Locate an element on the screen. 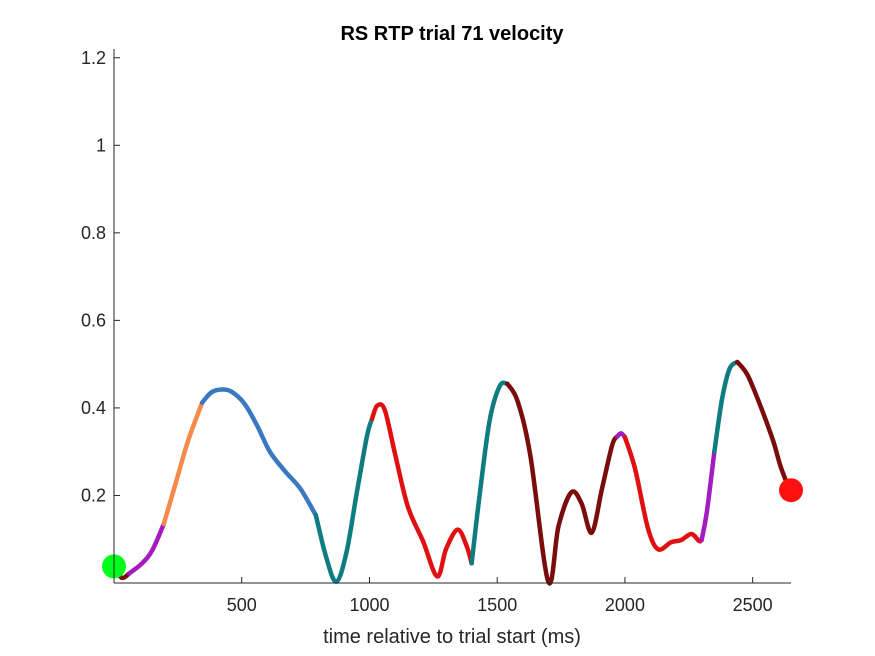  x-axis-label: time relative to trial start (ms) is located at coordinates (452, 637).